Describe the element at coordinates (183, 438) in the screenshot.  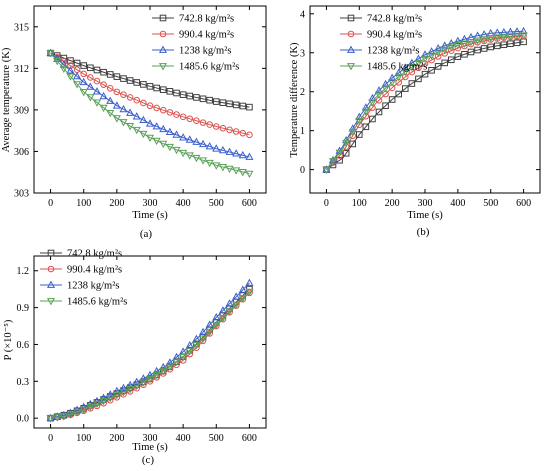
I see `x-tick-label: 400` at that location.